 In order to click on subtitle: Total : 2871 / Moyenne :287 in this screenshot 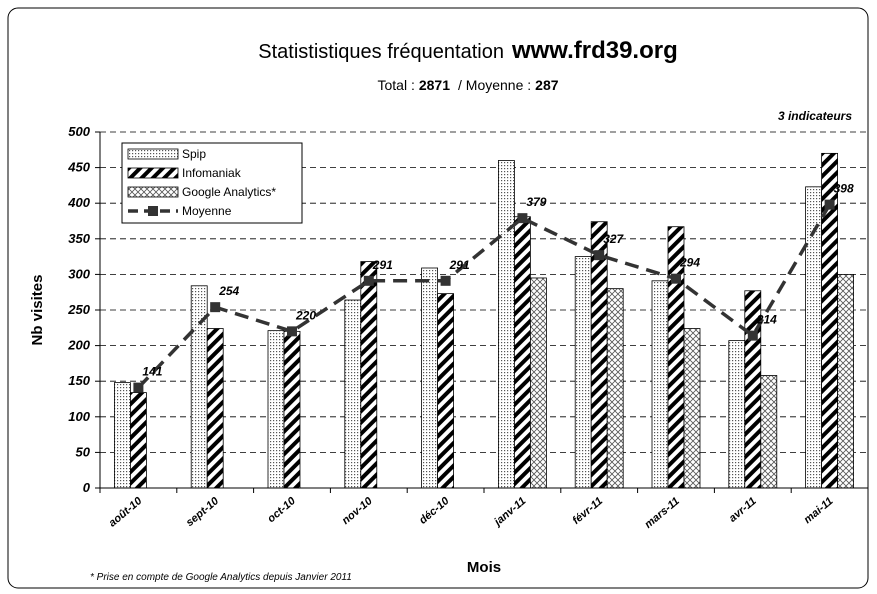, I will do `click(467, 85)`.